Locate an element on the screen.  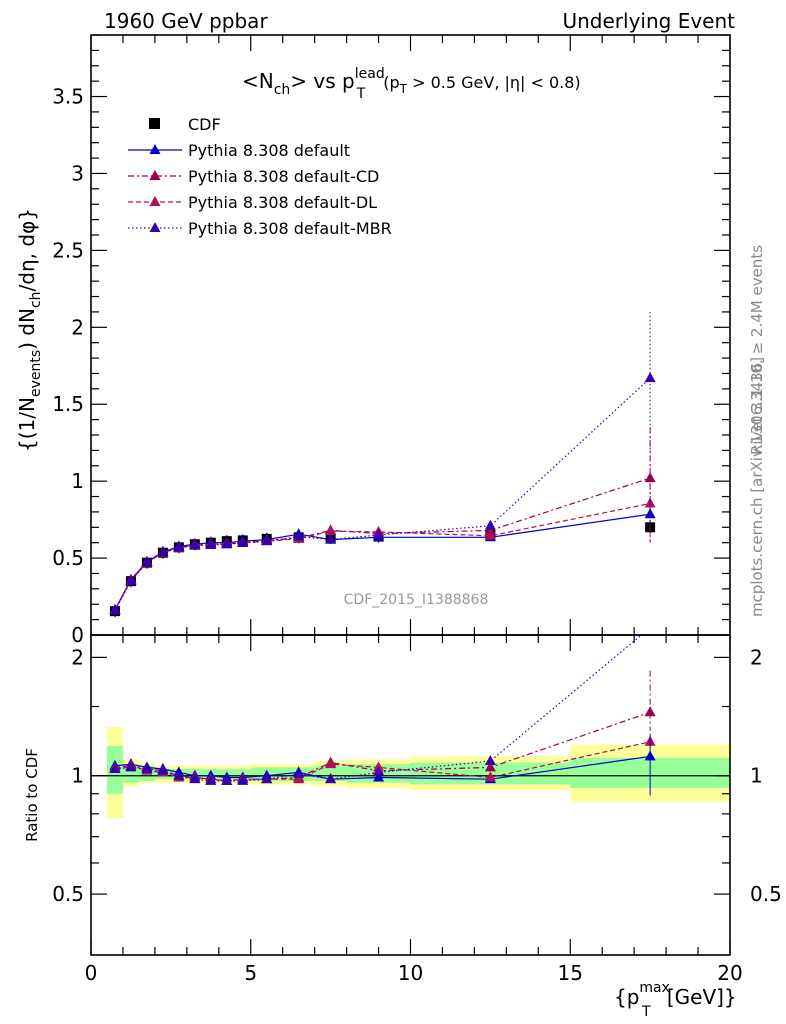
x-tick-label: 15 is located at coordinates (570, 973).